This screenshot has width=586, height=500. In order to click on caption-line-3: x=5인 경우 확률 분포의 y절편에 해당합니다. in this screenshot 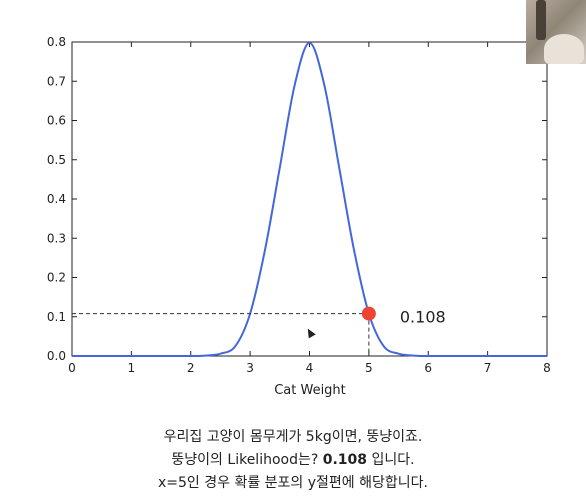, I will do `click(293, 483)`.